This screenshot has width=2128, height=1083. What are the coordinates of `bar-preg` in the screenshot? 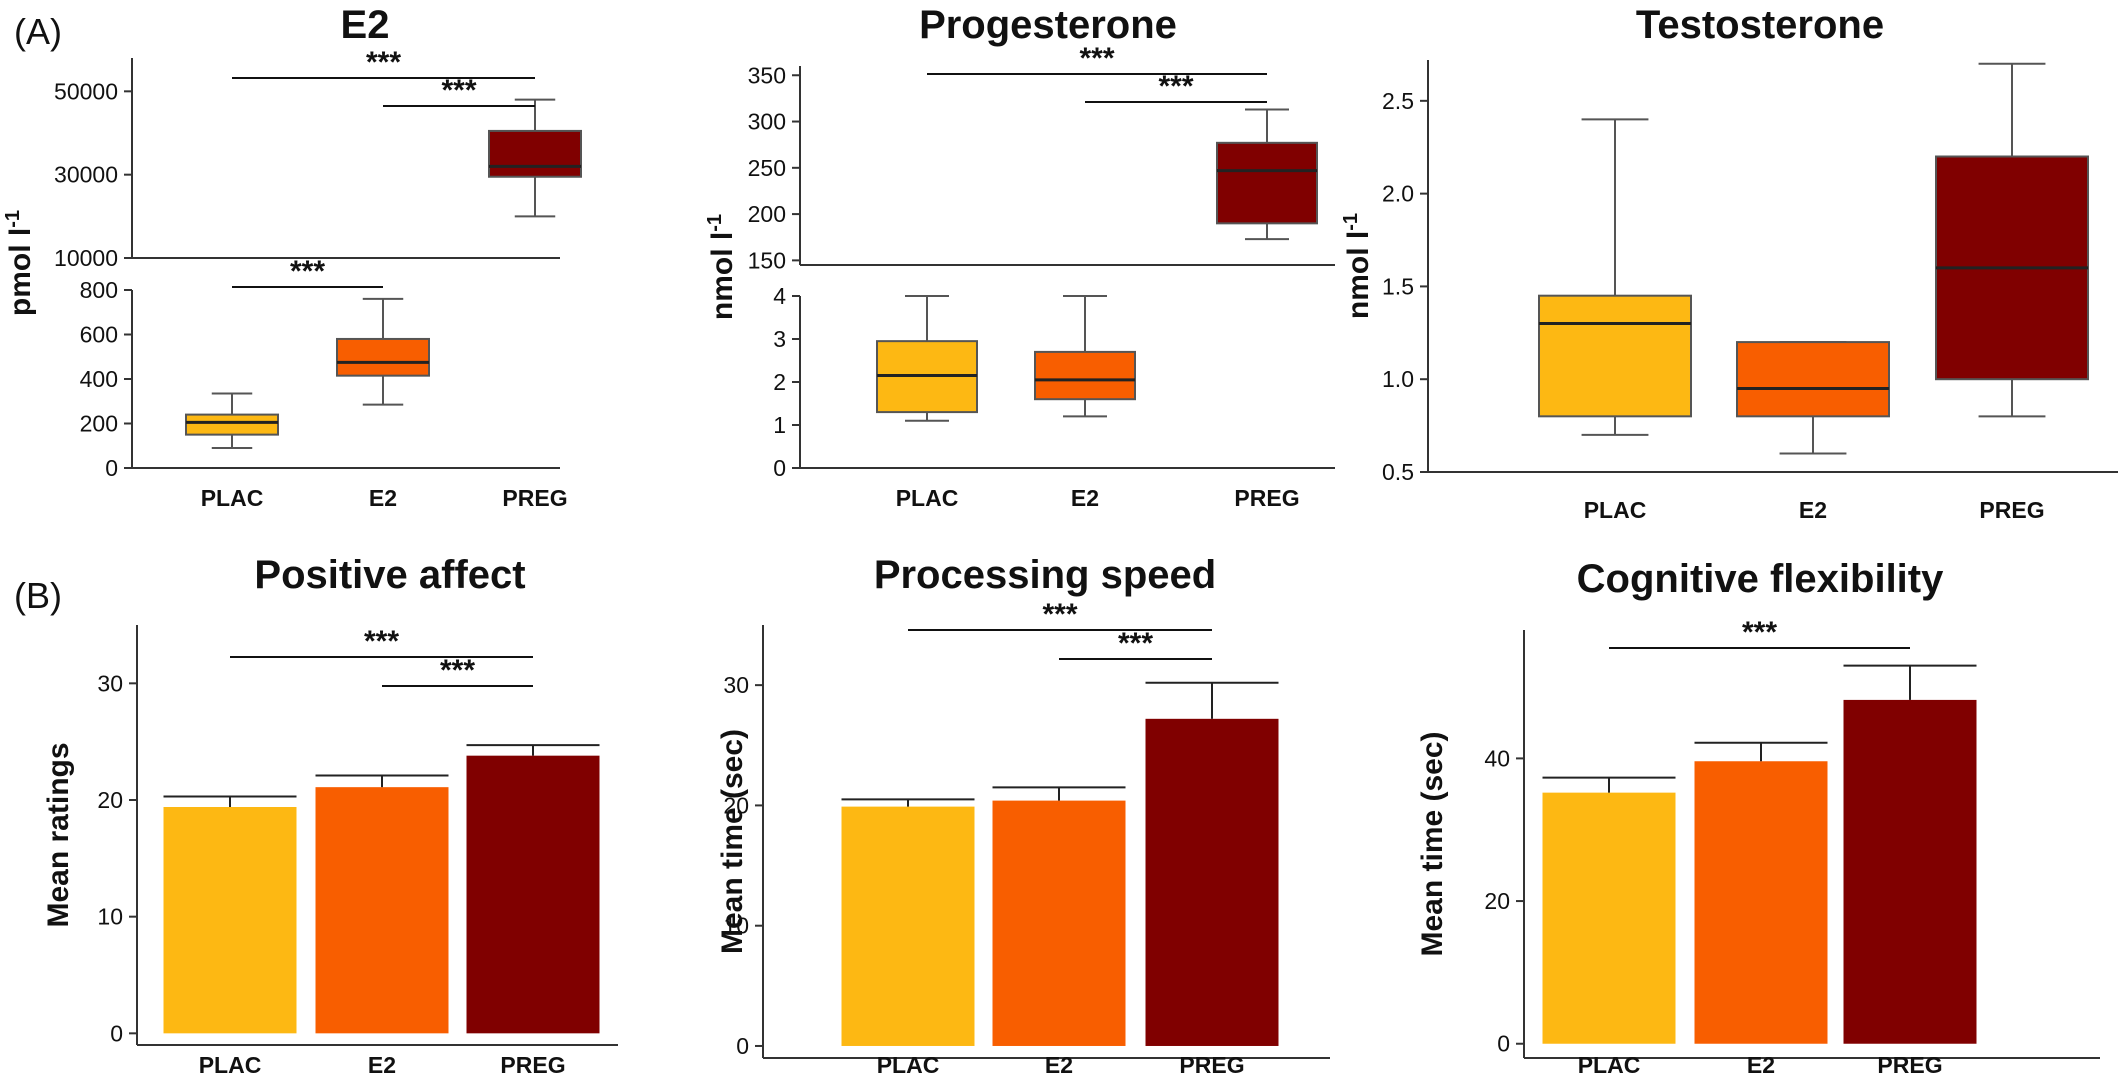 It's located at (1212, 863).